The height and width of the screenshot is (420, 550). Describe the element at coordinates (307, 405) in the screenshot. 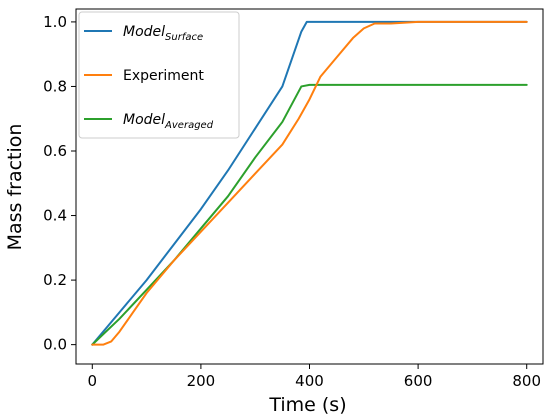

I see `x-axis-label: Time (s)` at that location.